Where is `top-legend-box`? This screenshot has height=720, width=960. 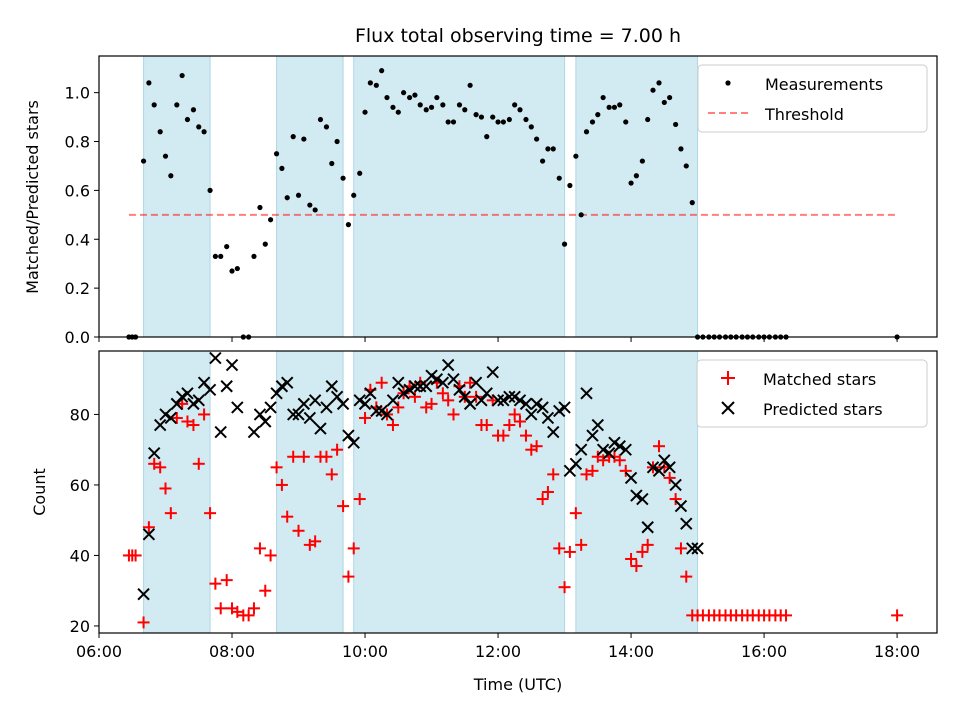
top-legend-box is located at coordinates (812, 98).